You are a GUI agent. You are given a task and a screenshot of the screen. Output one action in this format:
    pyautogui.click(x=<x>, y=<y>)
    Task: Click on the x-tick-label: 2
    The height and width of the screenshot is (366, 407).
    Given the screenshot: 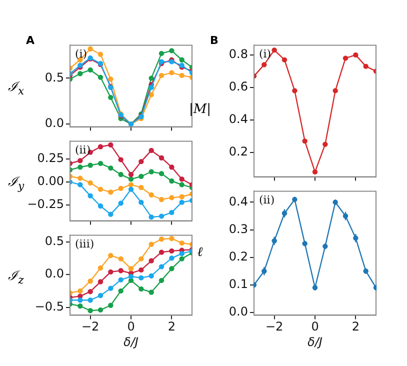 What is the action you would take?
    pyautogui.click(x=356, y=327)
    